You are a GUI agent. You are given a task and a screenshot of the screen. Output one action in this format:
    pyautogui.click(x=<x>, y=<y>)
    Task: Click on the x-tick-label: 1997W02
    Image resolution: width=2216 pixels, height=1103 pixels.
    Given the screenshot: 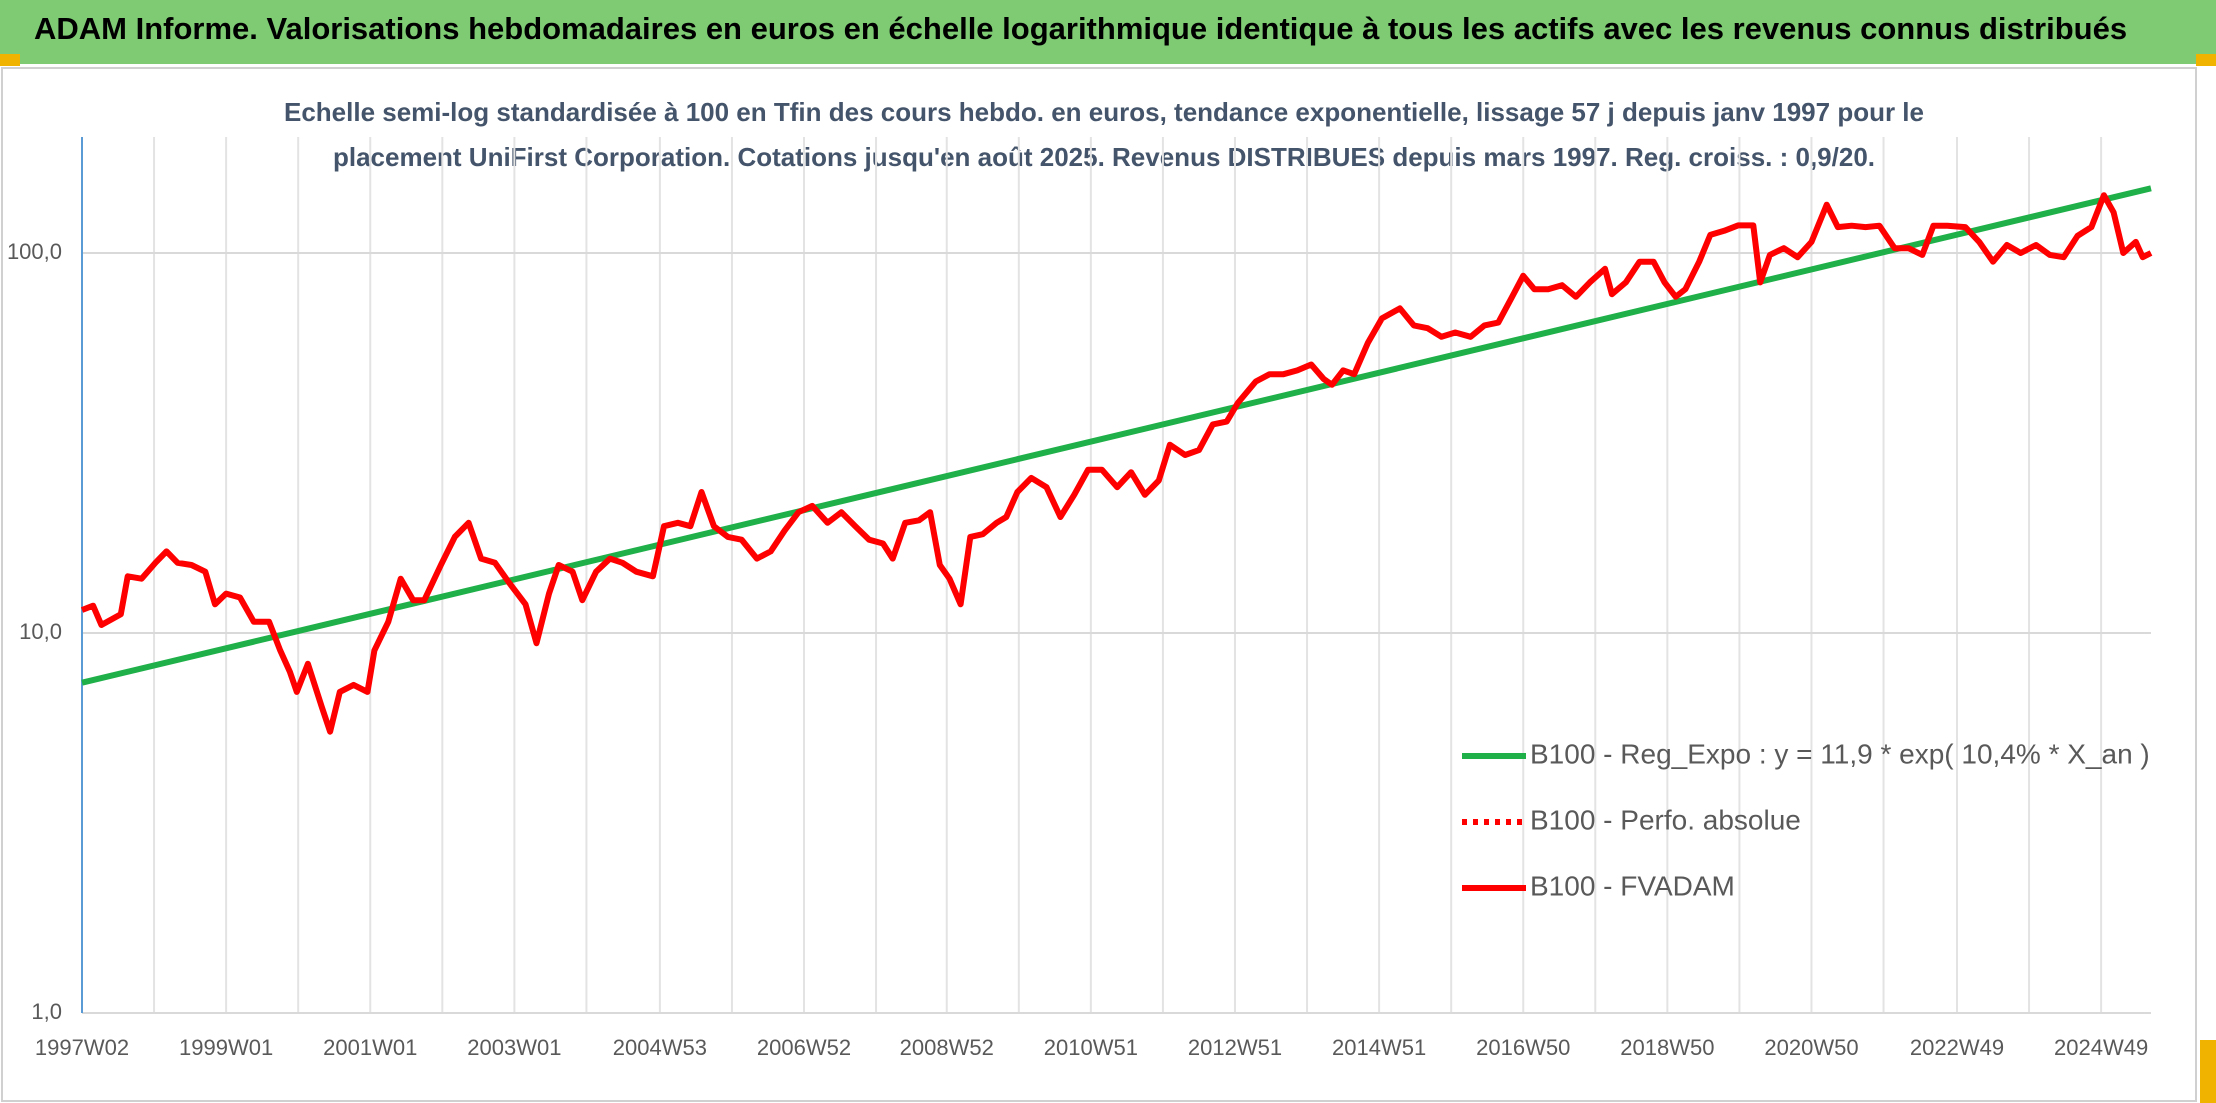 What is the action you would take?
    pyautogui.click(x=82, y=1047)
    